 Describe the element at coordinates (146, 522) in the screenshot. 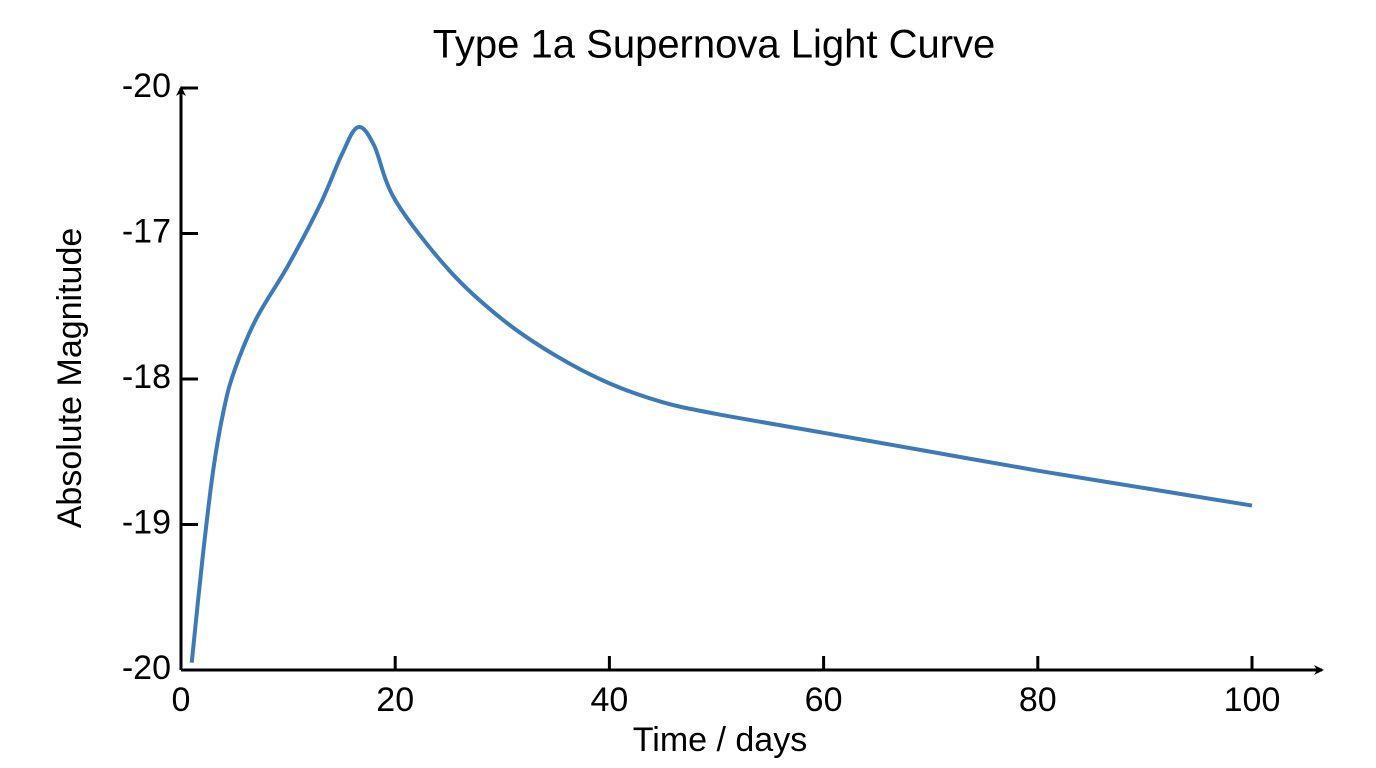

I see `y-tick-label: -19` at that location.